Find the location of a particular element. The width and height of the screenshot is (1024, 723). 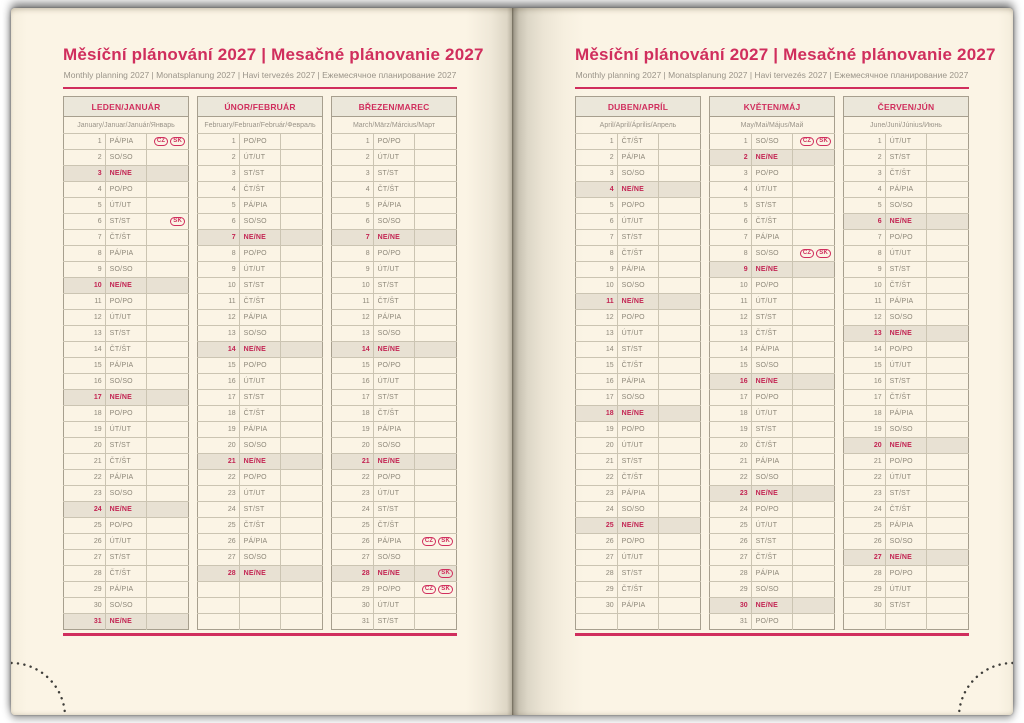

day-number: 21 is located at coordinates (596, 461).